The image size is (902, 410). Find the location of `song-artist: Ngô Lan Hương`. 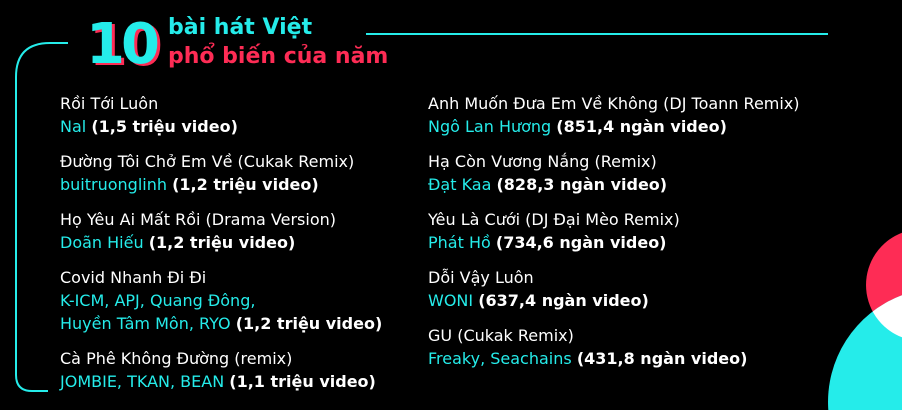

song-artist: Ngô Lan Hương is located at coordinates (490, 126).